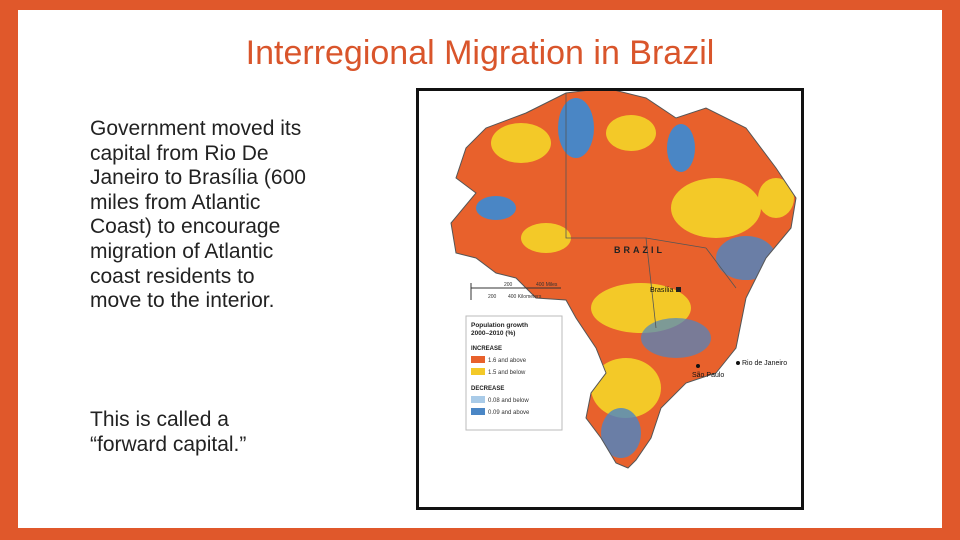 The height and width of the screenshot is (540, 960). What do you see at coordinates (480, 53) in the screenshot?
I see `slide-title: Interregional Migration in Brazil` at bounding box center [480, 53].